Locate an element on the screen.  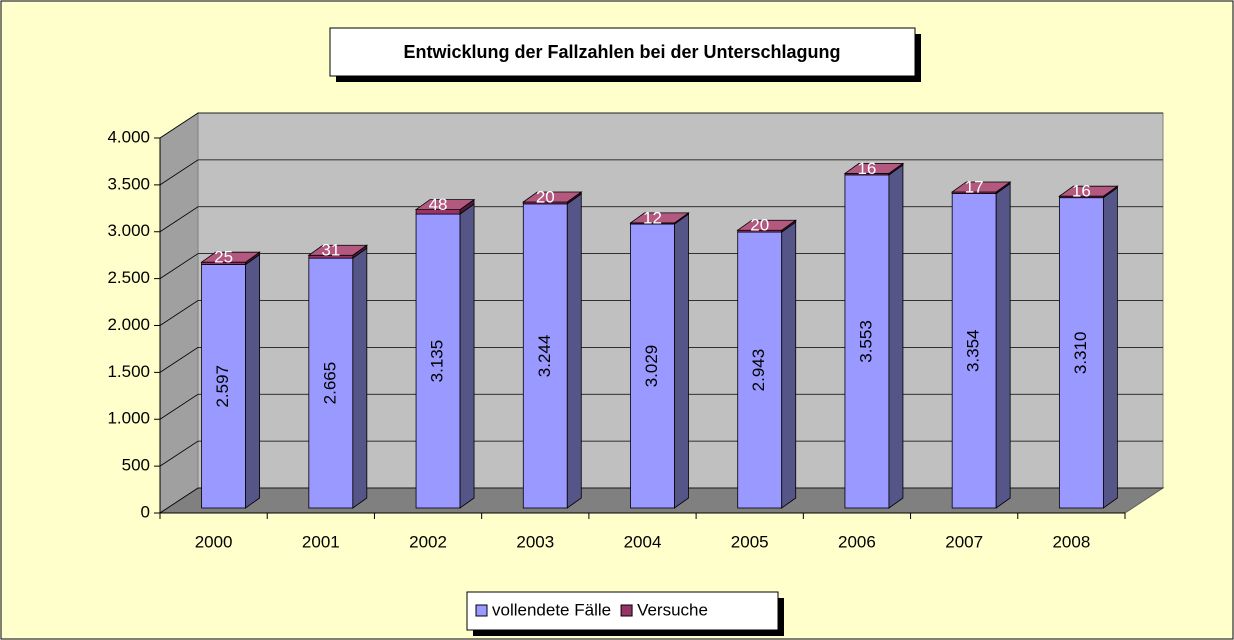
y-tick-label: 500 is located at coordinates (136, 465).